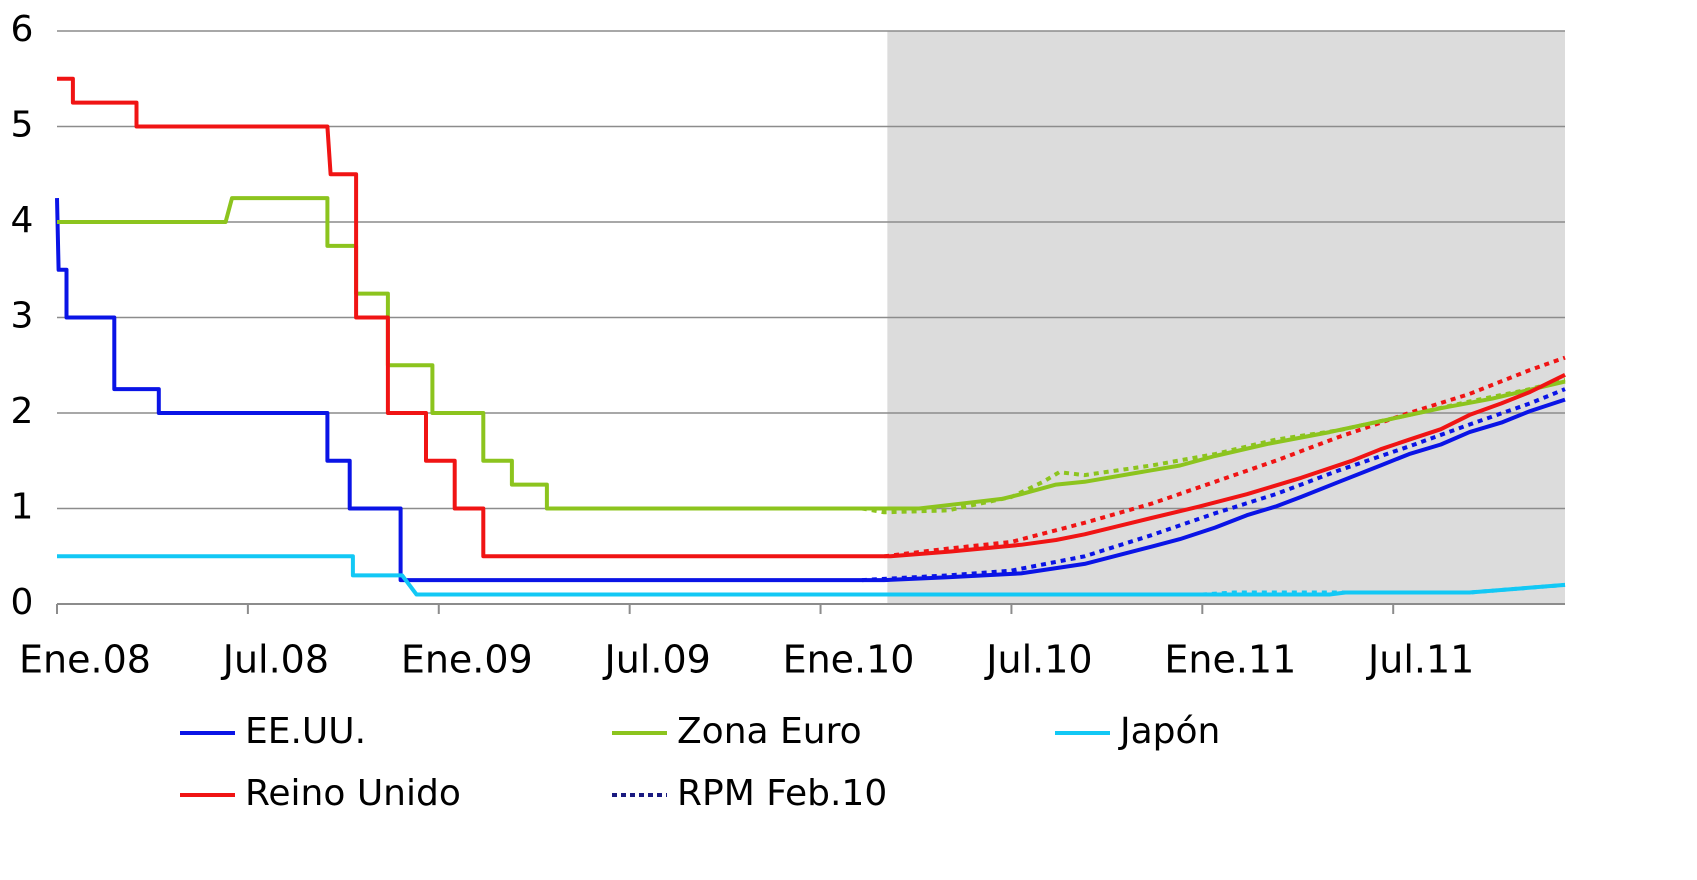 The image size is (1697, 880). I want to click on legend-label: Japón, so click(1169, 731).